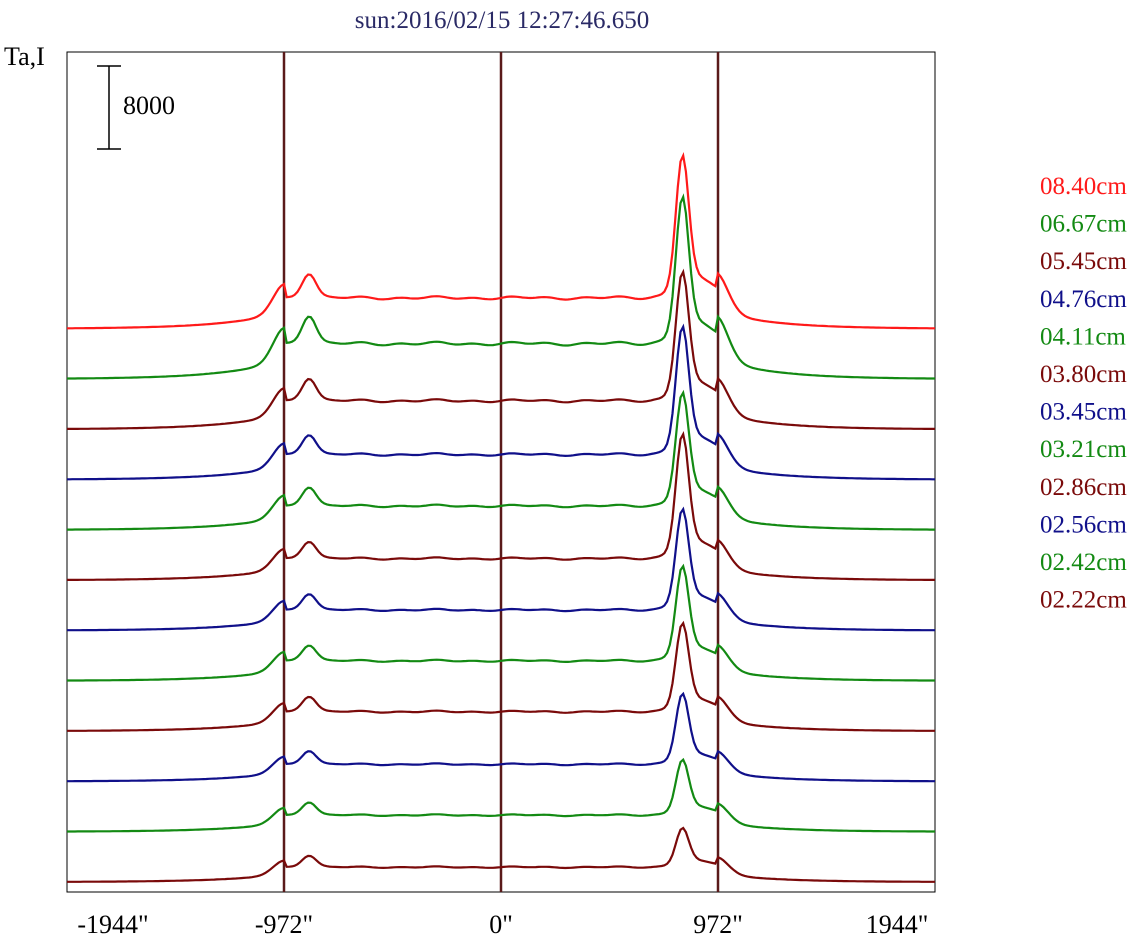 The image size is (1147, 941). I want to click on legend-entry: 08.40cm, so click(1083, 186).